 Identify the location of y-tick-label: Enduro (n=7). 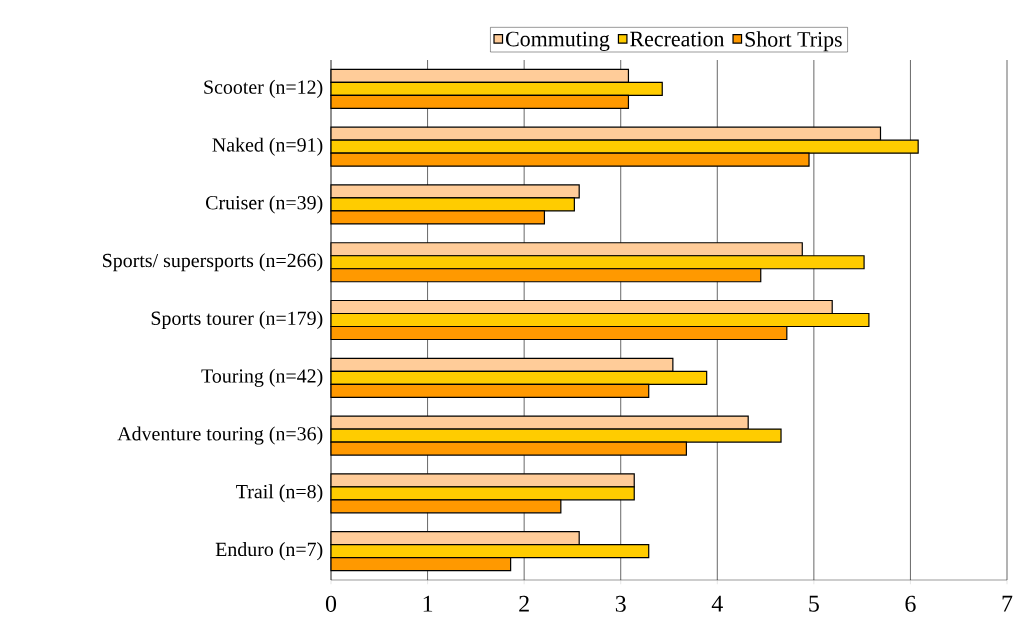
(269, 551).